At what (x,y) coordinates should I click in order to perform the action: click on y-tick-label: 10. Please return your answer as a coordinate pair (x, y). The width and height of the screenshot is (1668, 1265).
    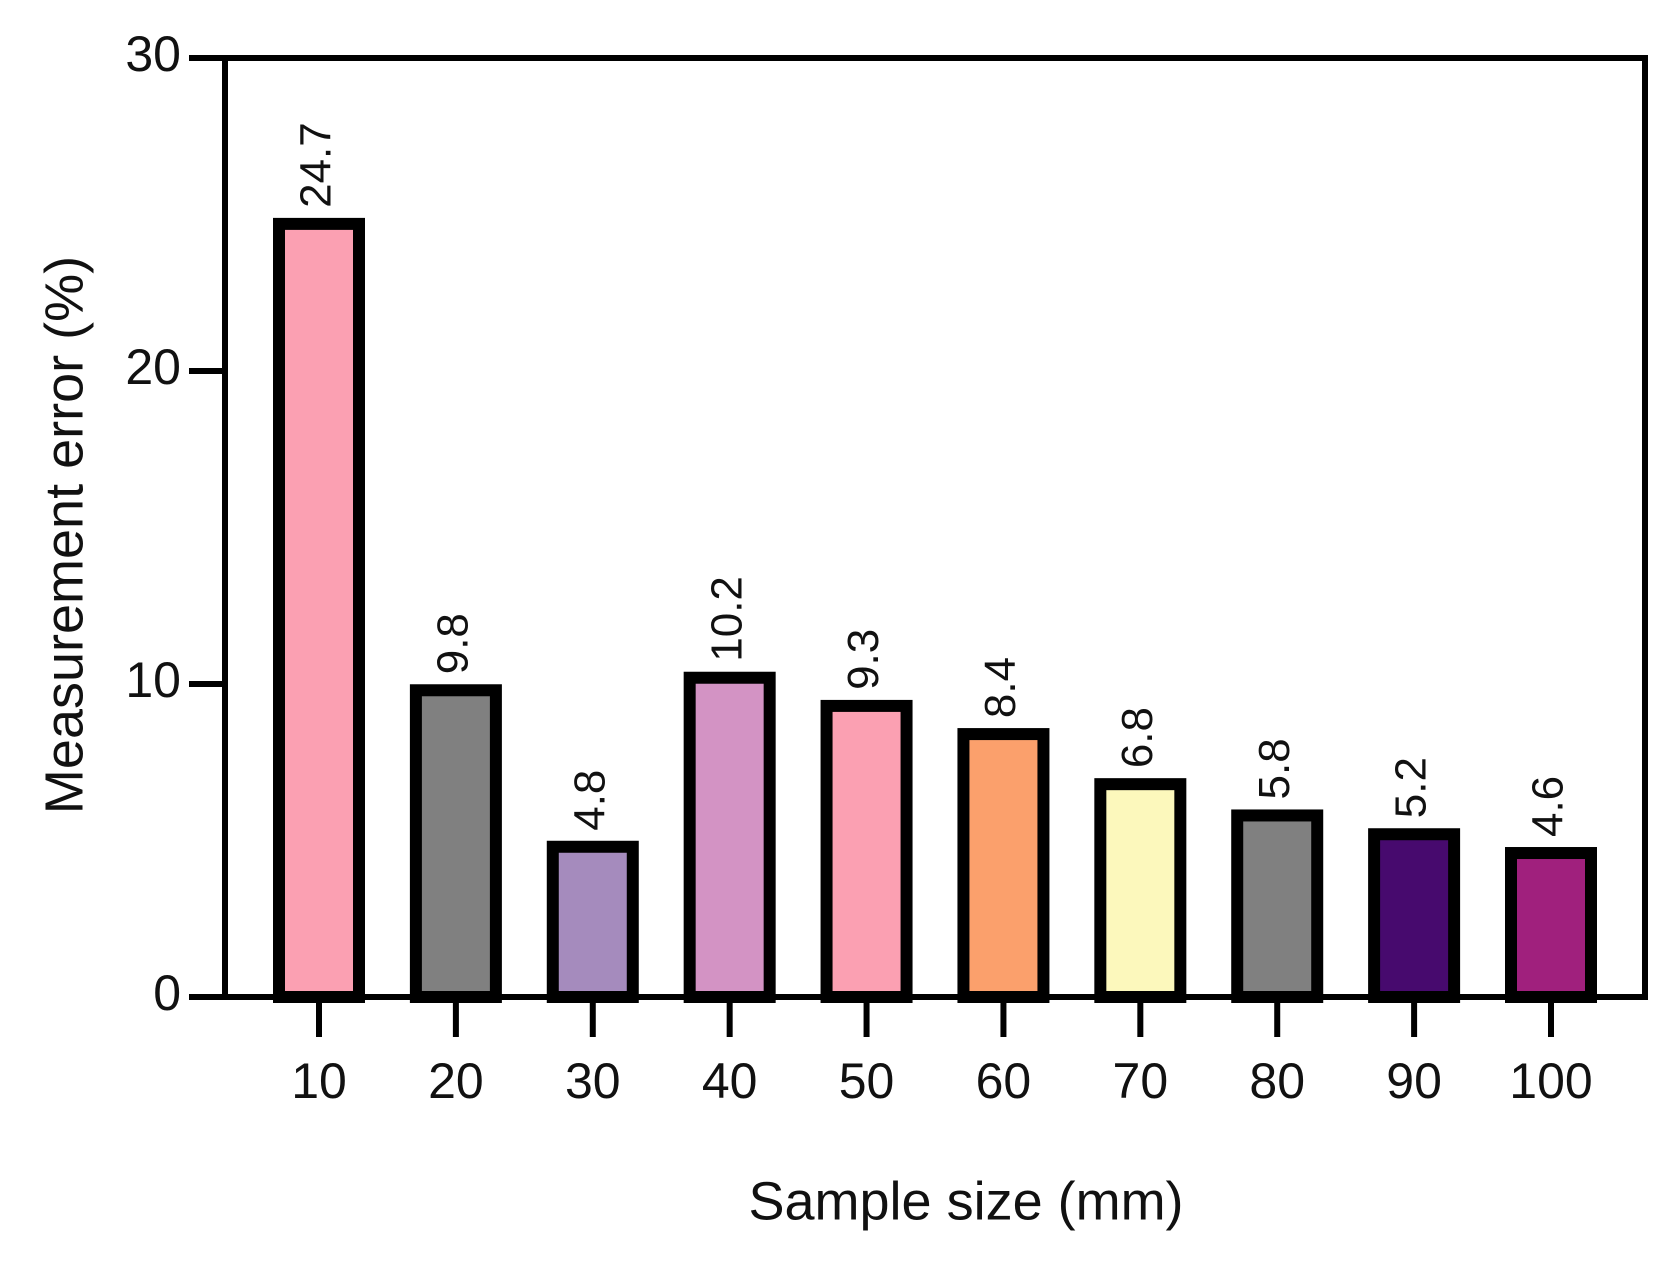
    Looking at the image, I should click on (153, 680).